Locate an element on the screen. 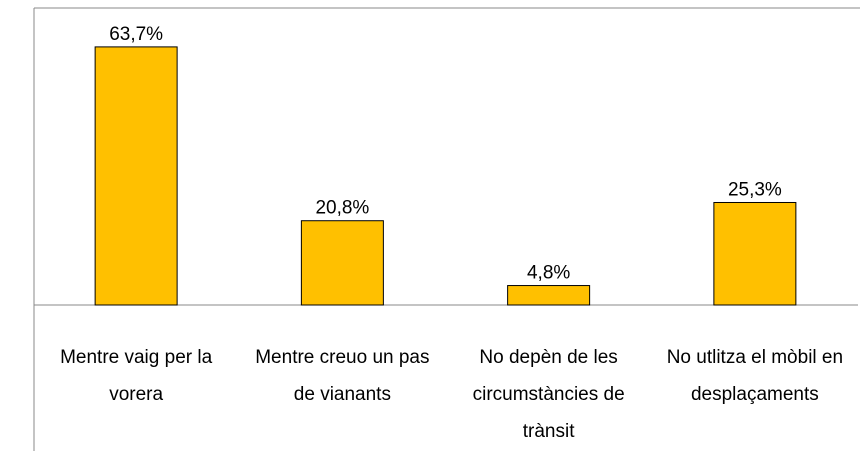 Image resolution: width=860 pixels, height=451 pixels. x-tick-label: Mentre vaig per la vorera is located at coordinates (136, 376).